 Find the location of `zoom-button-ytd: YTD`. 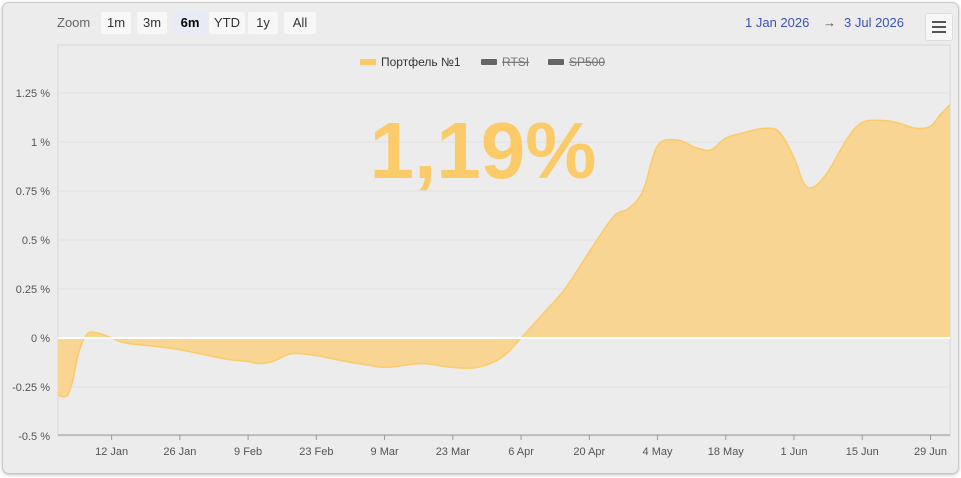

zoom-button-ytd: YTD is located at coordinates (227, 23).